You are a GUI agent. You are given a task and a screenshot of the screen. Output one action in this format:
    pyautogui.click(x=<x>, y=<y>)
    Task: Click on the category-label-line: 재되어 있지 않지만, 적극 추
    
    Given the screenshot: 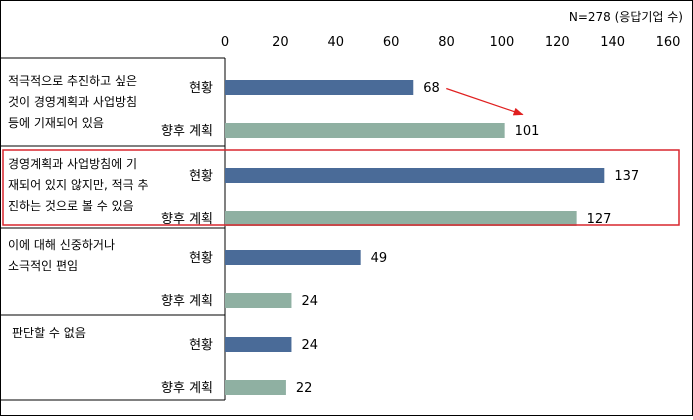 What is the action you would take?
    pyautogui.click(x=78, y=185)
    